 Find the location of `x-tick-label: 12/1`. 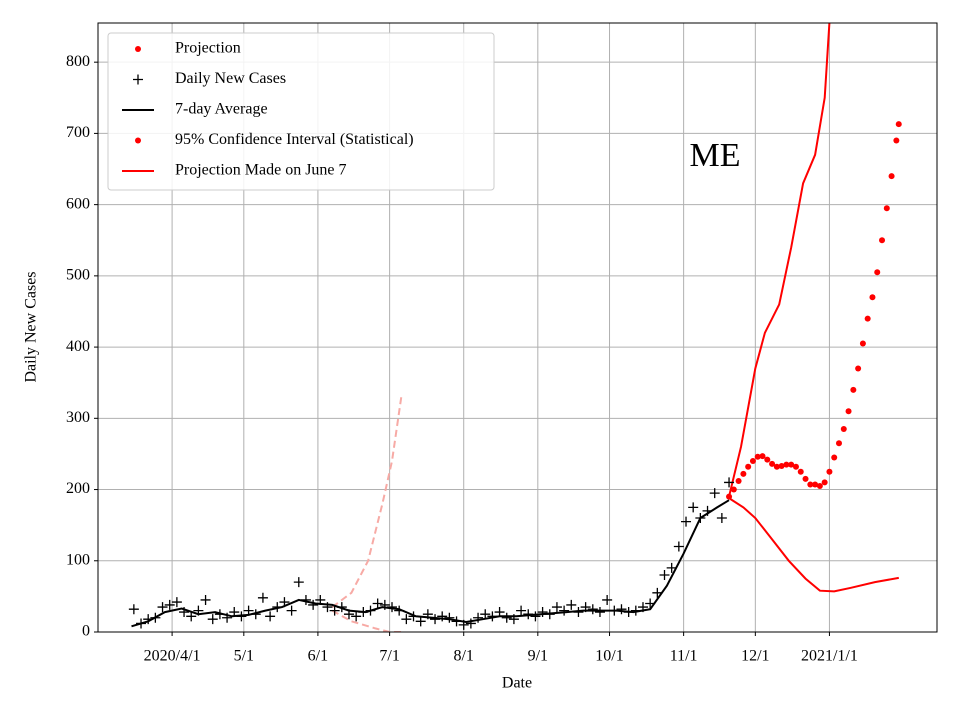

x-tick-label: 12/1 is located at coordinates (755, 656).